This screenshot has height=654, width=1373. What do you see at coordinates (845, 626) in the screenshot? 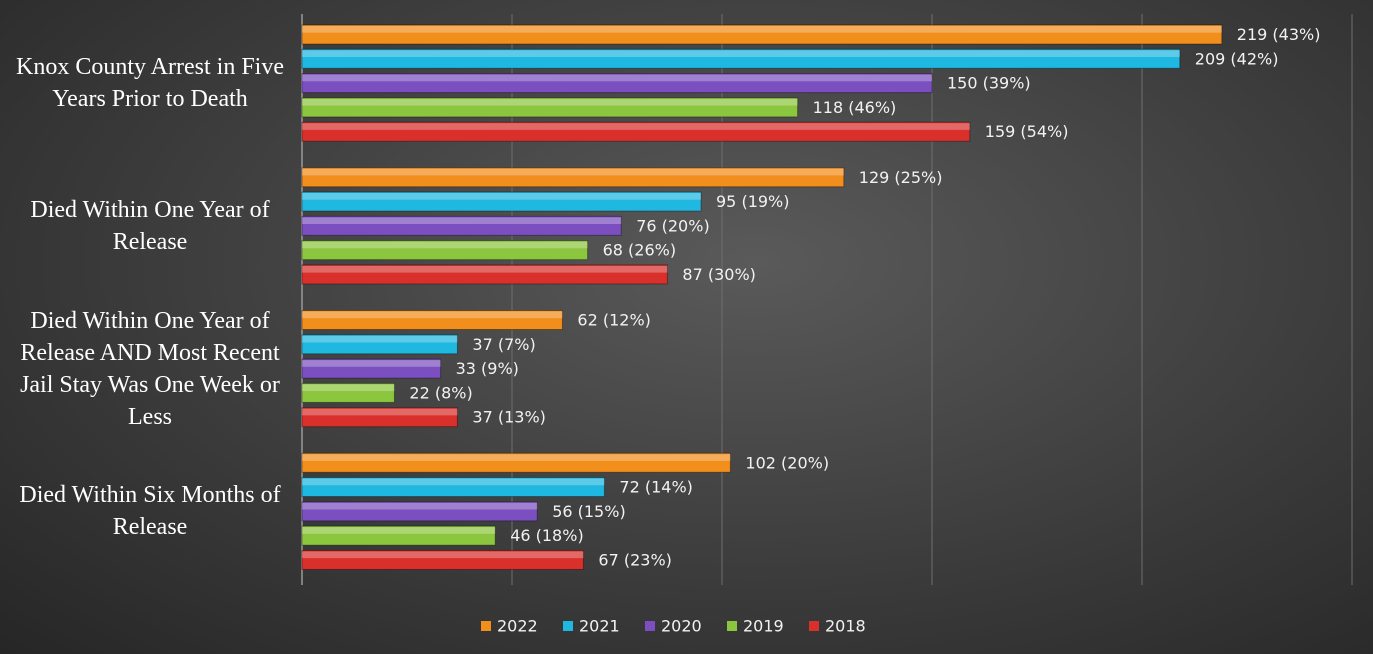
I see `legend-label: 2018` at bounding box center [845, 626].